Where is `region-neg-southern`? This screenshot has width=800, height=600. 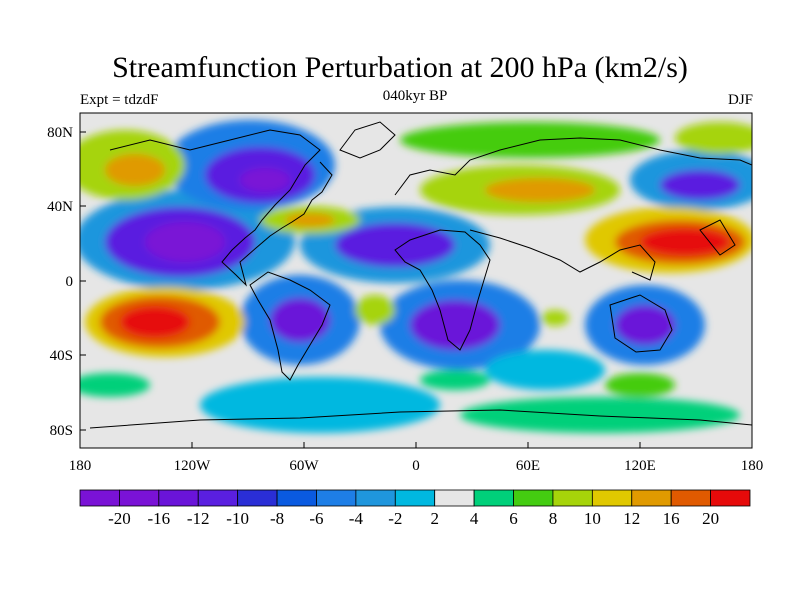
region-neg-southern is located at coordinates (320, 405).